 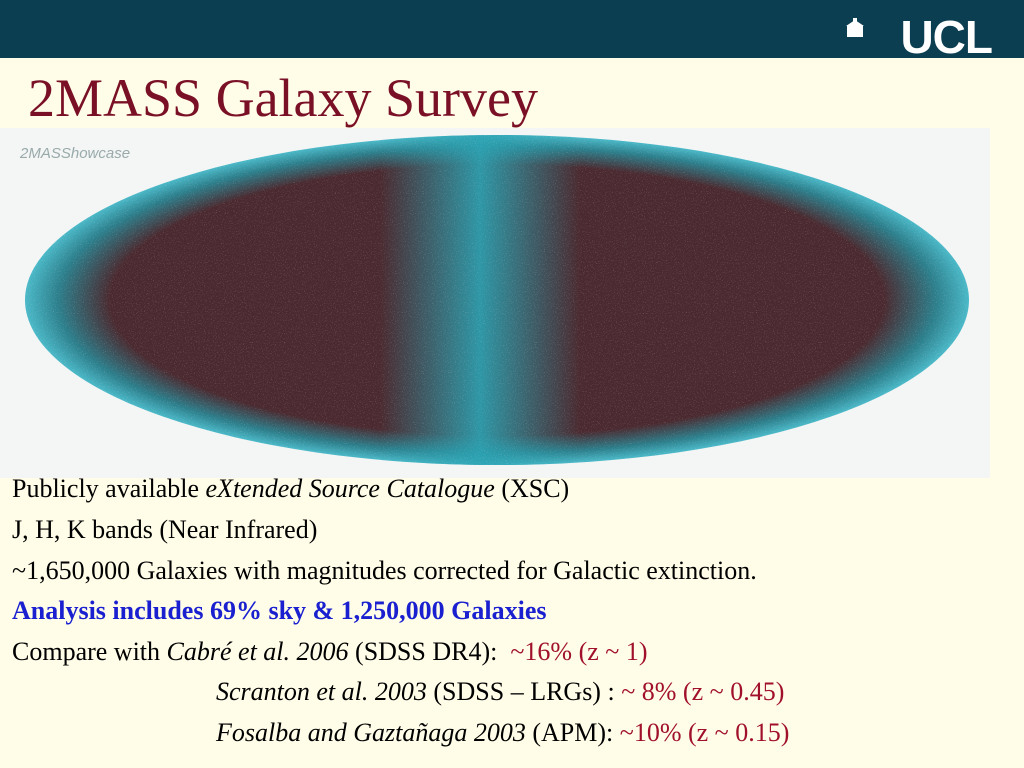 I want to click on logo: UCL, so click(x=946, y=37).